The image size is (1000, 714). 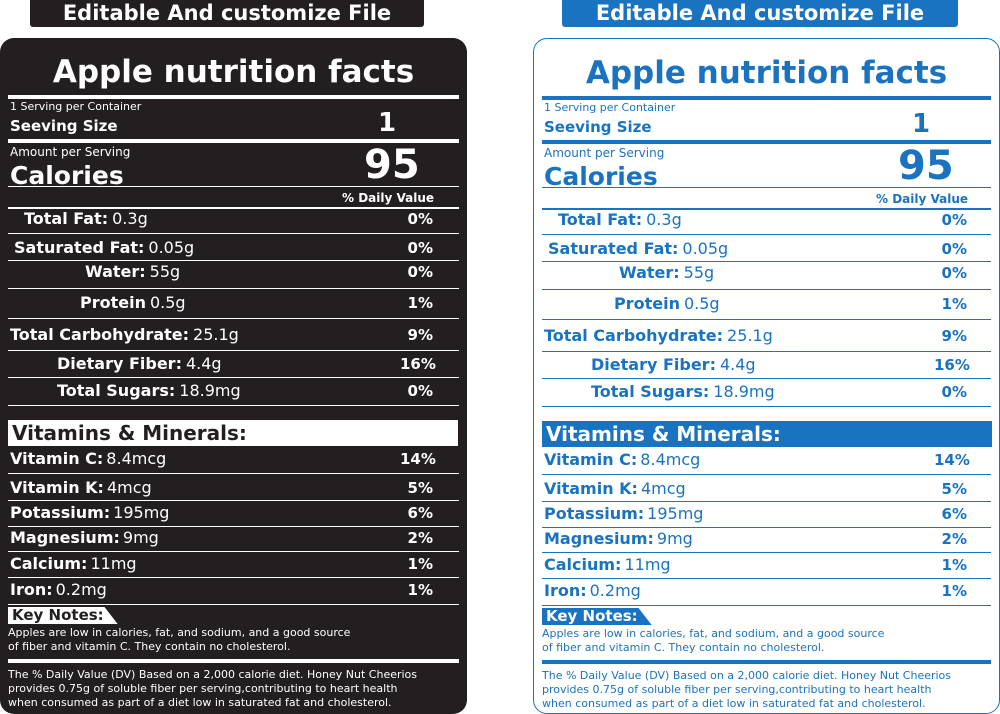 I want to click on nutrient-label: Saturated Fat:, so click(x=613, y=249).